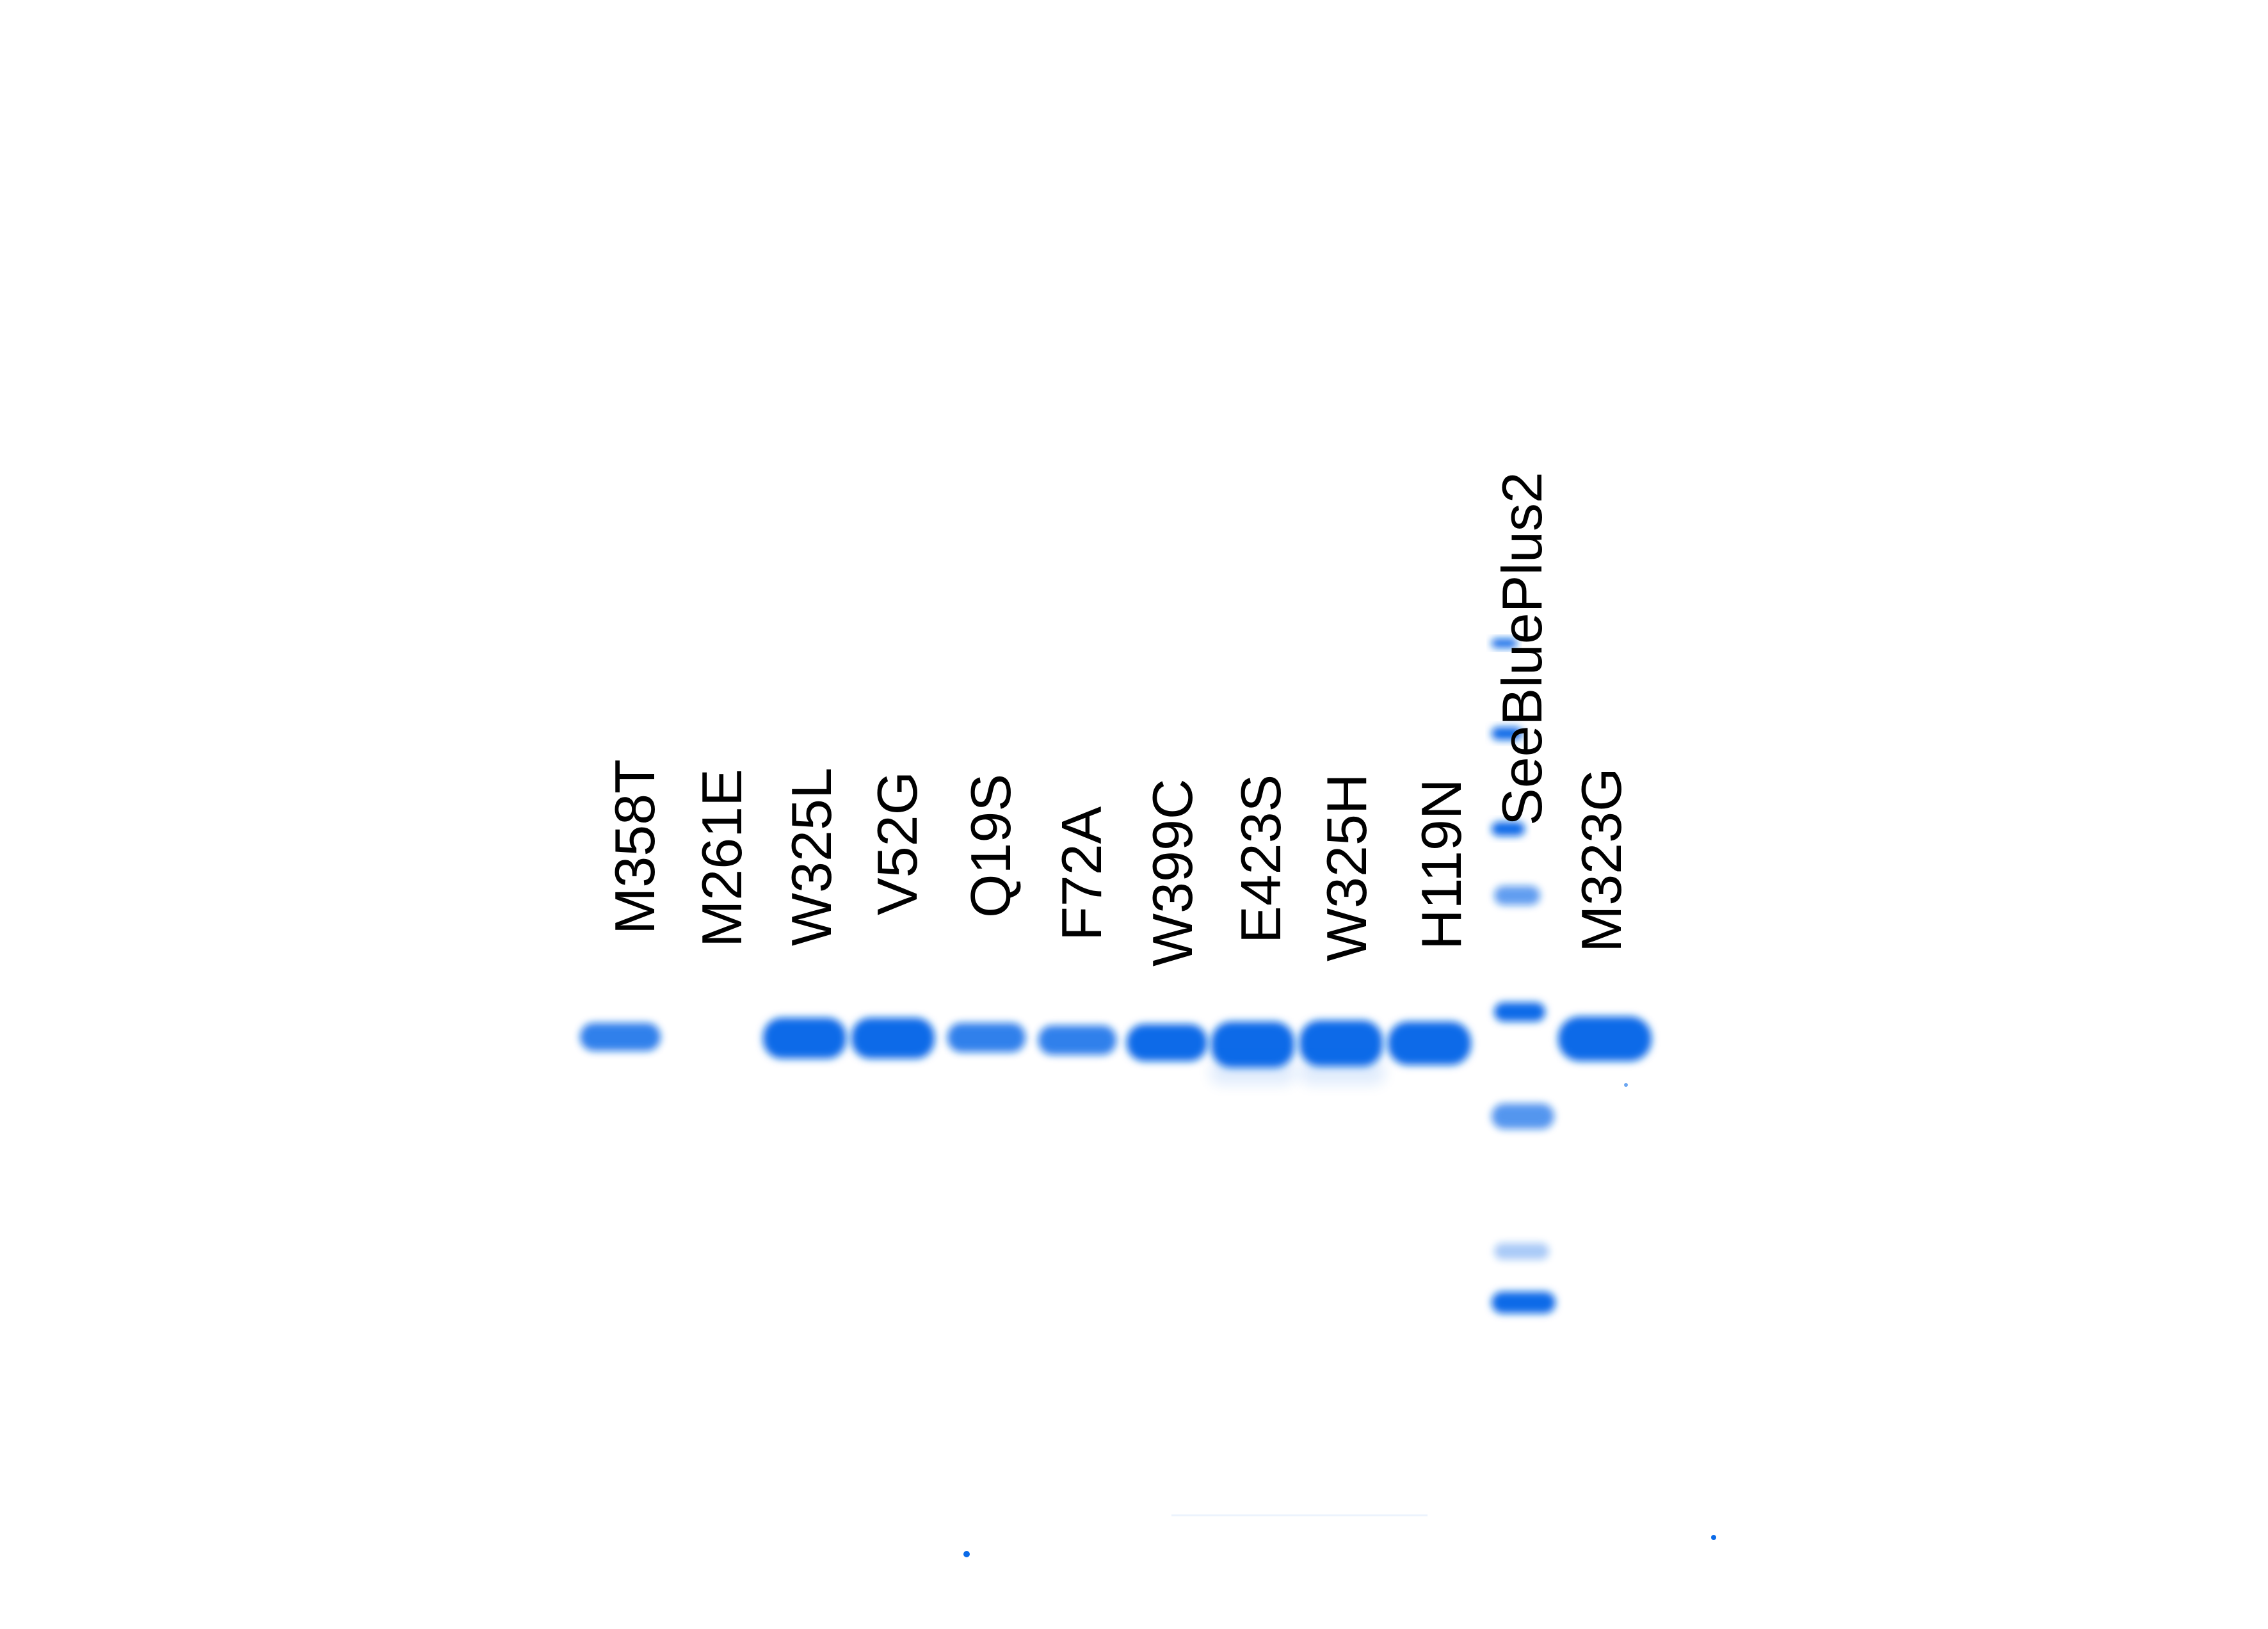 The width and height of the screenshot is (2268, 1629). Describe the element at coordinates (1601, 859) in the screenshot. I see `lane-label-m323g: M323G` at that location.